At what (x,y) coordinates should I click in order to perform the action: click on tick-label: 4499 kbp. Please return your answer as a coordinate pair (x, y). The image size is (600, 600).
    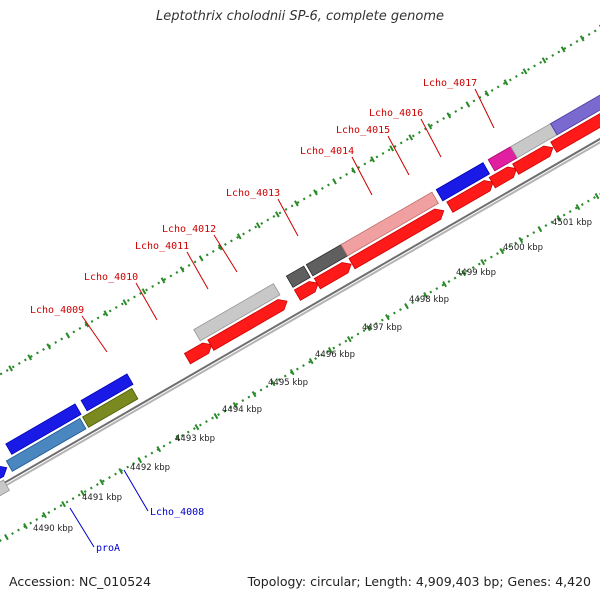
    Looking at the image, I should click on (476, 273).